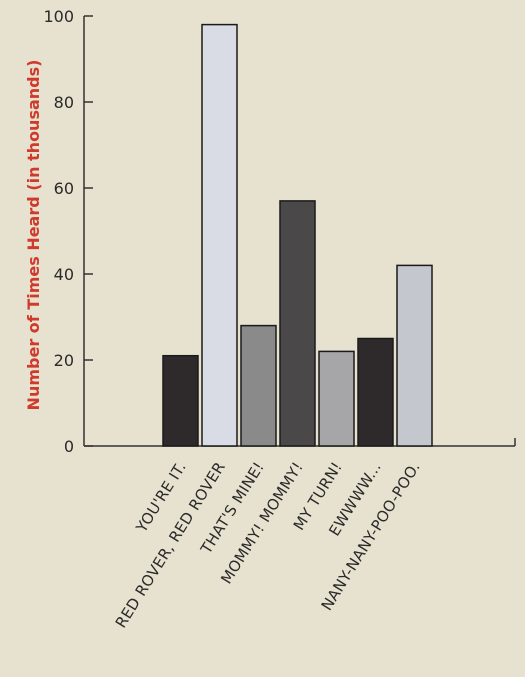 Image resolution: width=525 pixels, height=677 pixels. Describe the element at coordinates (64, 188) in the screenshot. I see `y-tick-label: 60` at that location.